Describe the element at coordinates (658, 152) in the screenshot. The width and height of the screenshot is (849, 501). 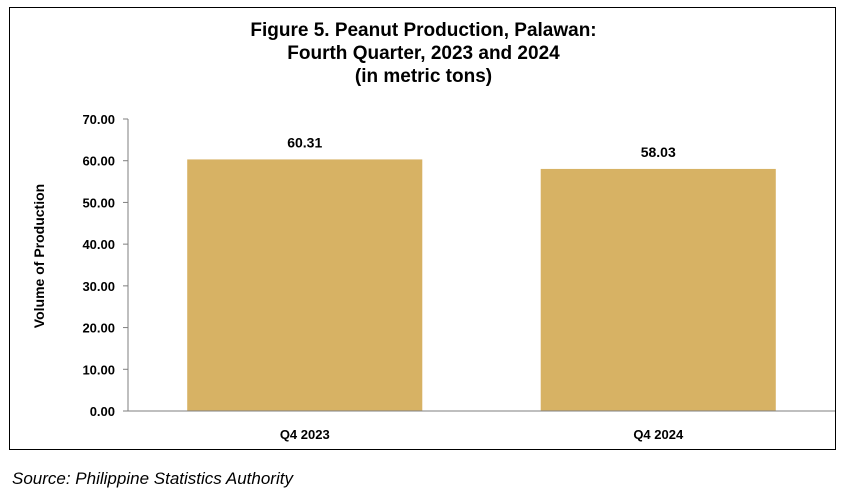
I see `data-label: 58.03` at that location.